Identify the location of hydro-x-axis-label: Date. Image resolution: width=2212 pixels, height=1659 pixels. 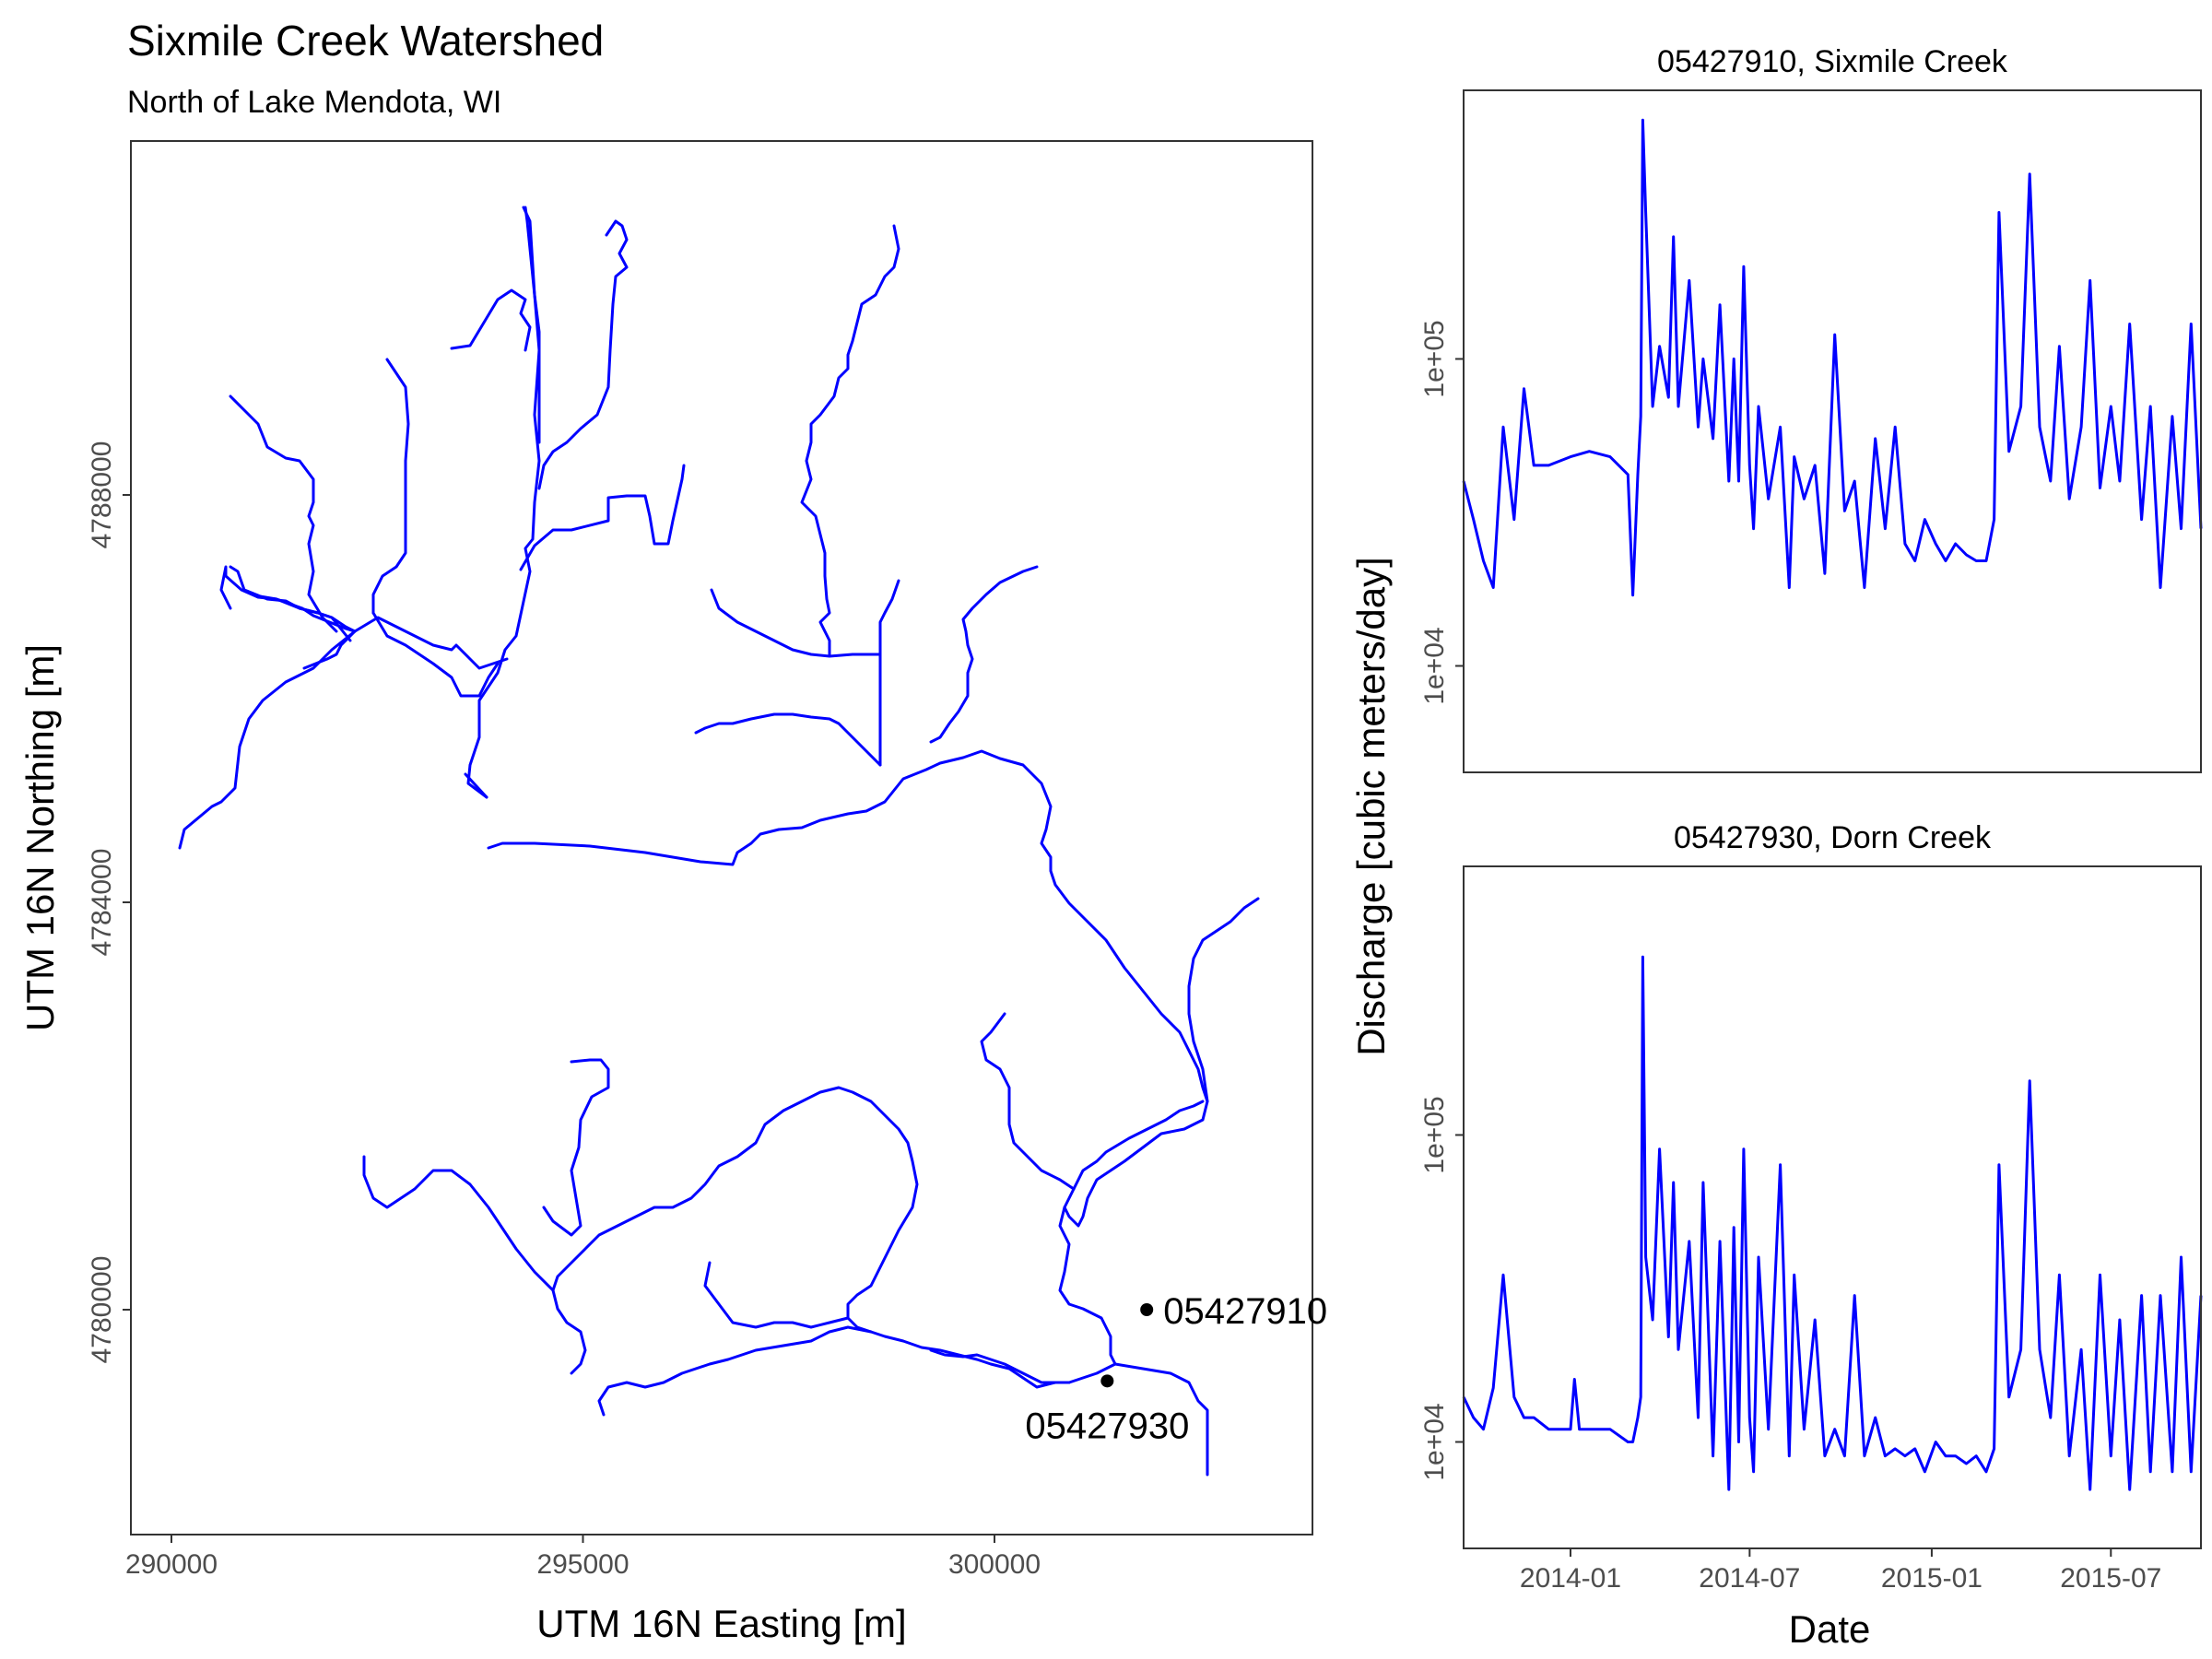
(1830, 1629).